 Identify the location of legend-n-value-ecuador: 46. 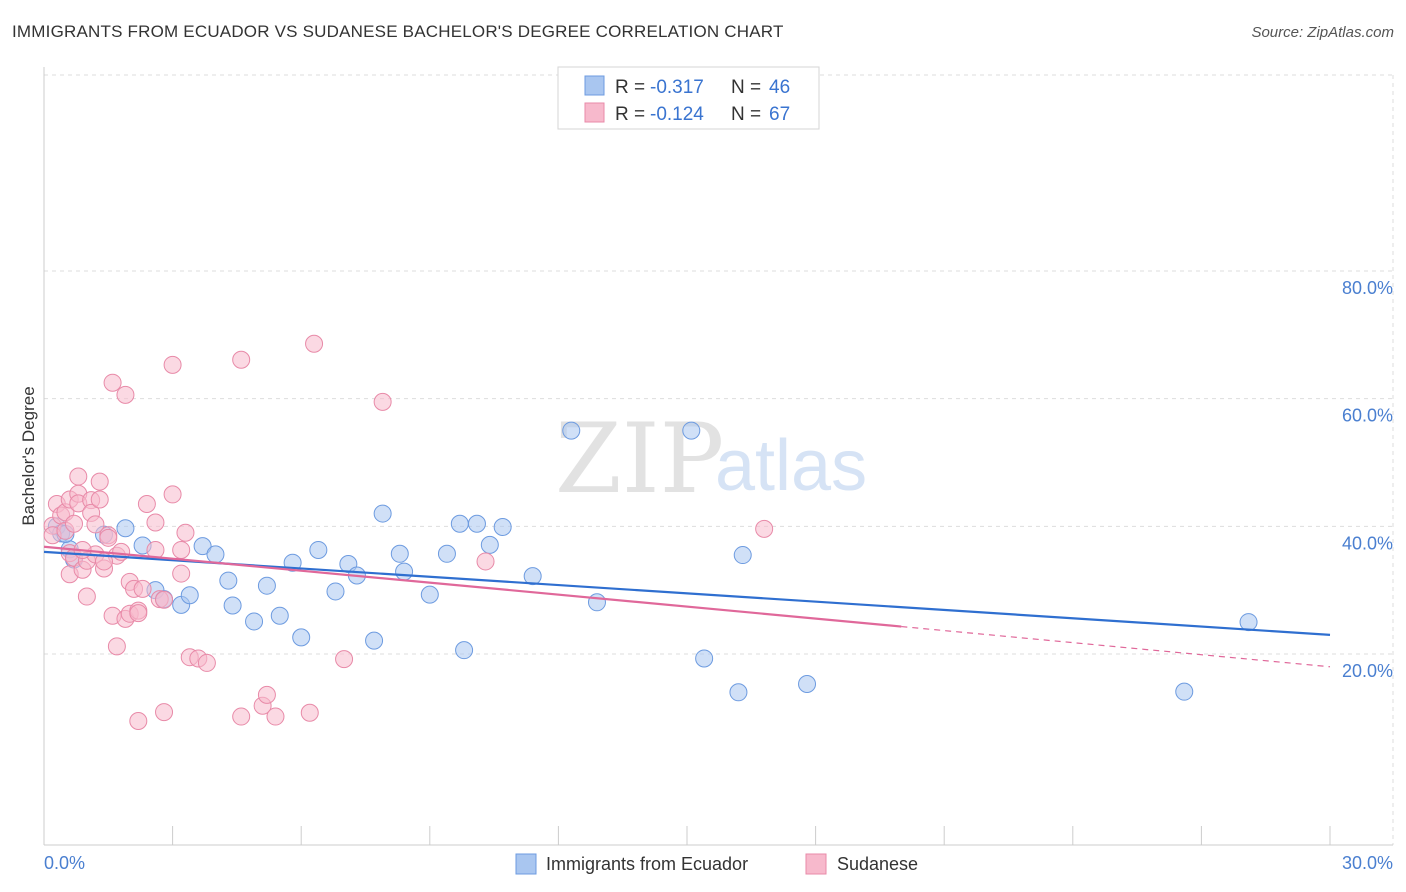
(779, 87).